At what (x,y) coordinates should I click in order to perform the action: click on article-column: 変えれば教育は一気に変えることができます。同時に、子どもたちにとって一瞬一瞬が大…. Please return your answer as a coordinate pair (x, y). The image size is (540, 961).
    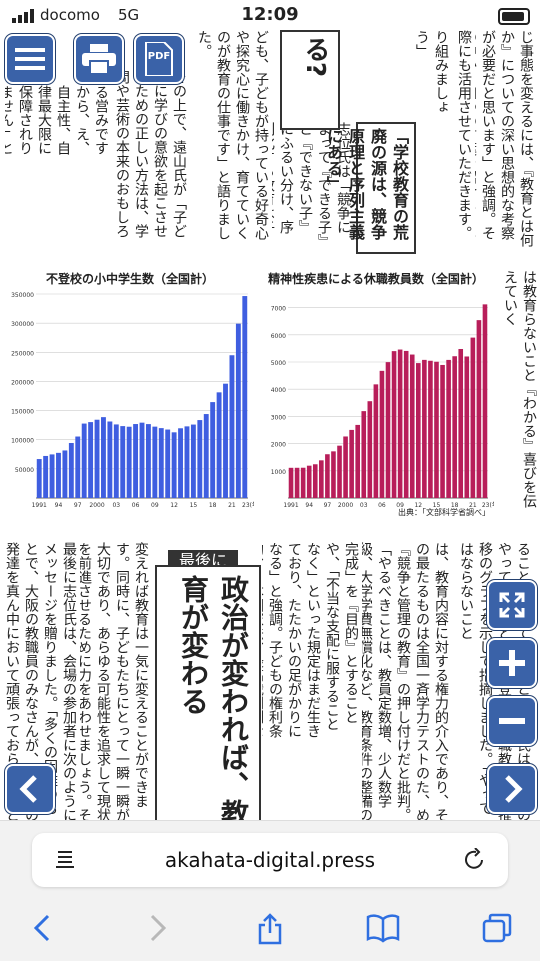
    Looking at the image, I should click on (114, 681).